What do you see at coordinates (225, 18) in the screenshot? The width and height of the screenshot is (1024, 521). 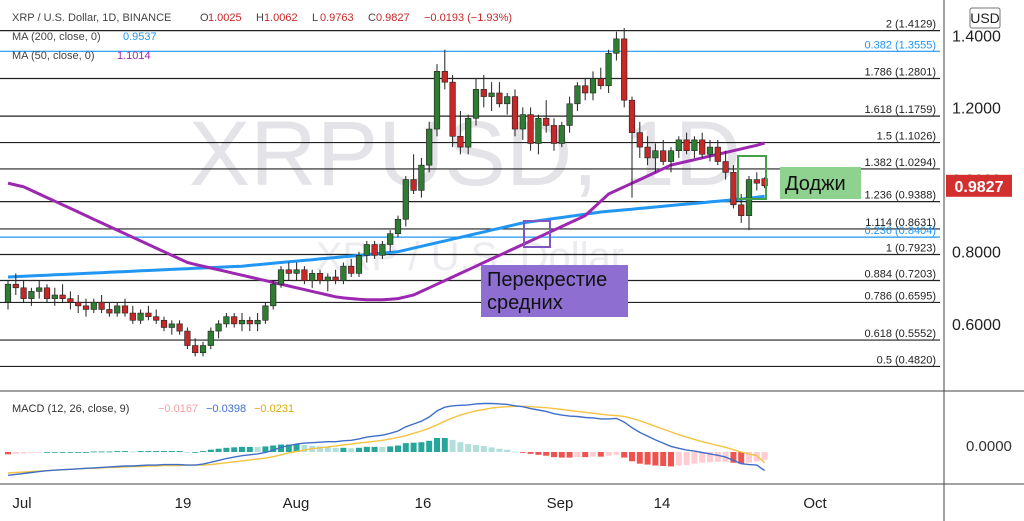 I see `ohlc-value-o: 1.0025` at bounding box center [225, 18].